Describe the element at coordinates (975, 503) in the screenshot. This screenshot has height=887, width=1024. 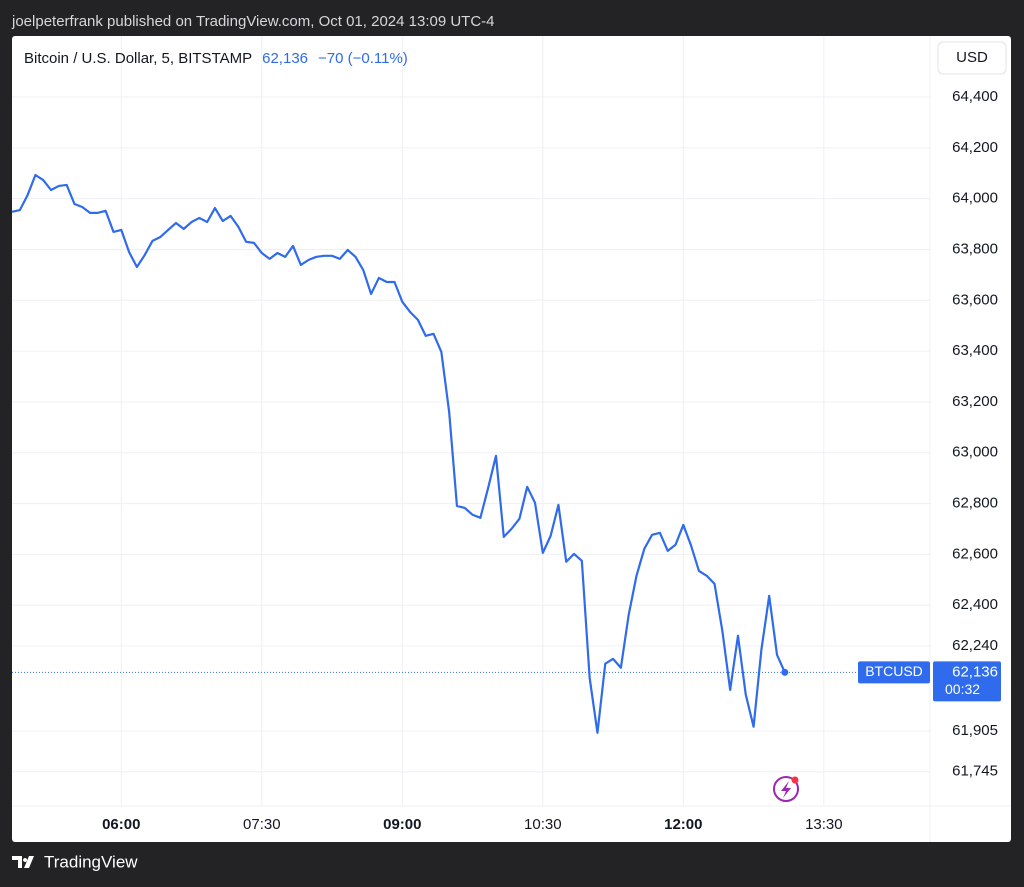
I see `y-tick-label: 62,800` at that location.